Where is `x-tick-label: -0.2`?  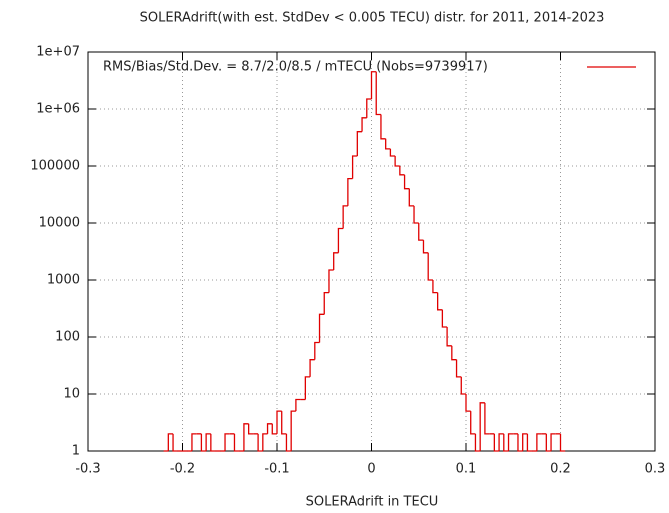
x-tick-label: -0.2 is located at coordinates (182, 469).